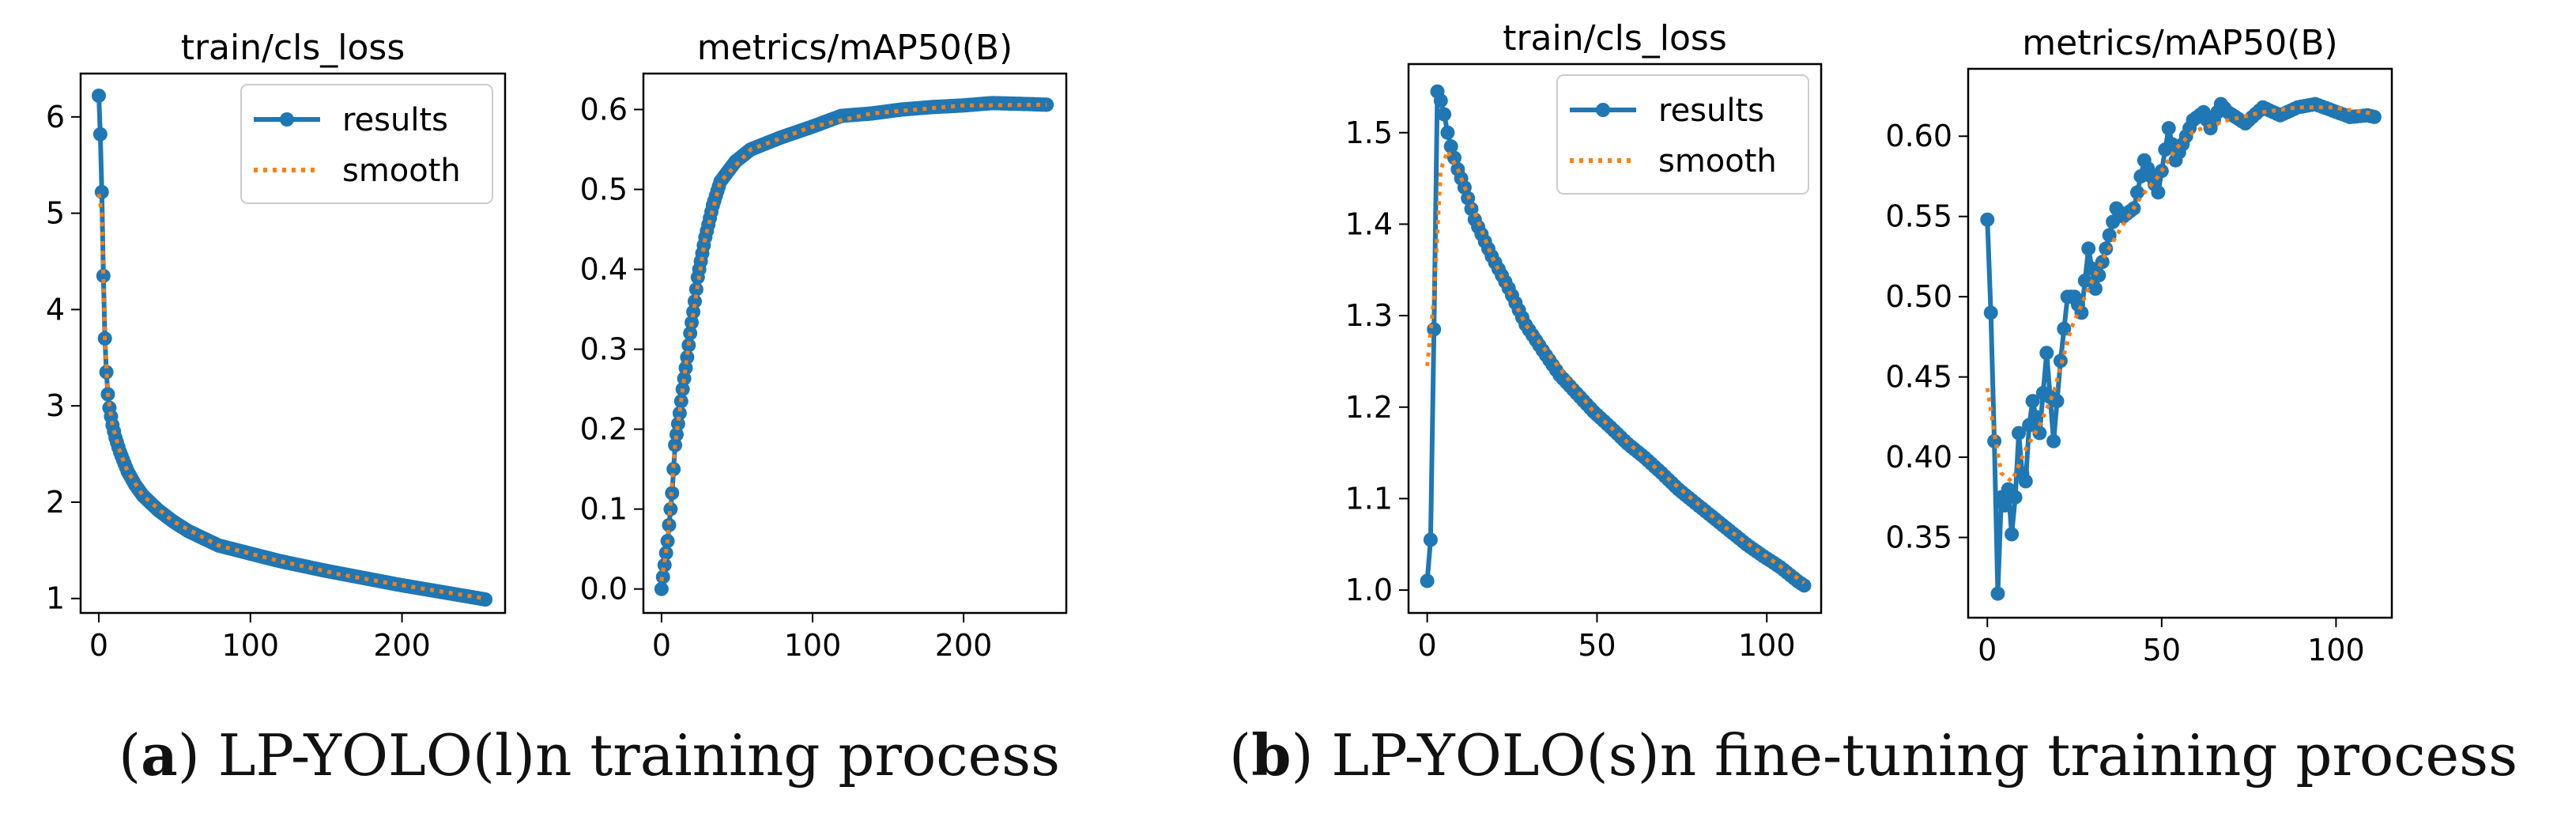 Image resolution: width=2576 pixels, height=817 pixels. I want to click on y-tick-label: 0.1, so click(604, 509).